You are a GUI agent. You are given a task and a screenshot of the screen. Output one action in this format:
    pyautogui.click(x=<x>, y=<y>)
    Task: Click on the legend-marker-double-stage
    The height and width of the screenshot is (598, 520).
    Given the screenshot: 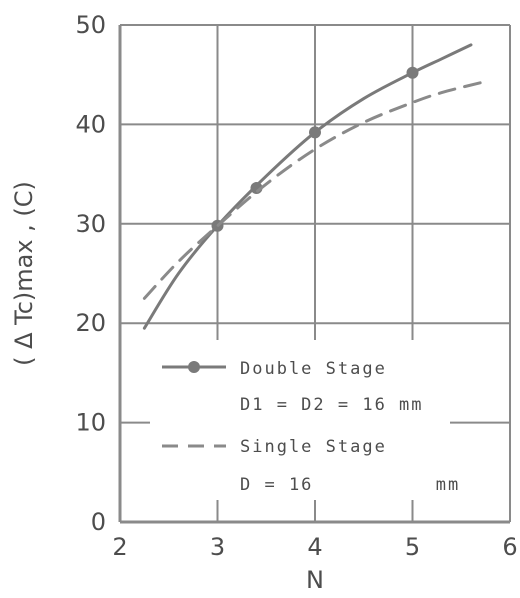 What is the action you would take?
    pyautogui.click(x=194, y=367)
    